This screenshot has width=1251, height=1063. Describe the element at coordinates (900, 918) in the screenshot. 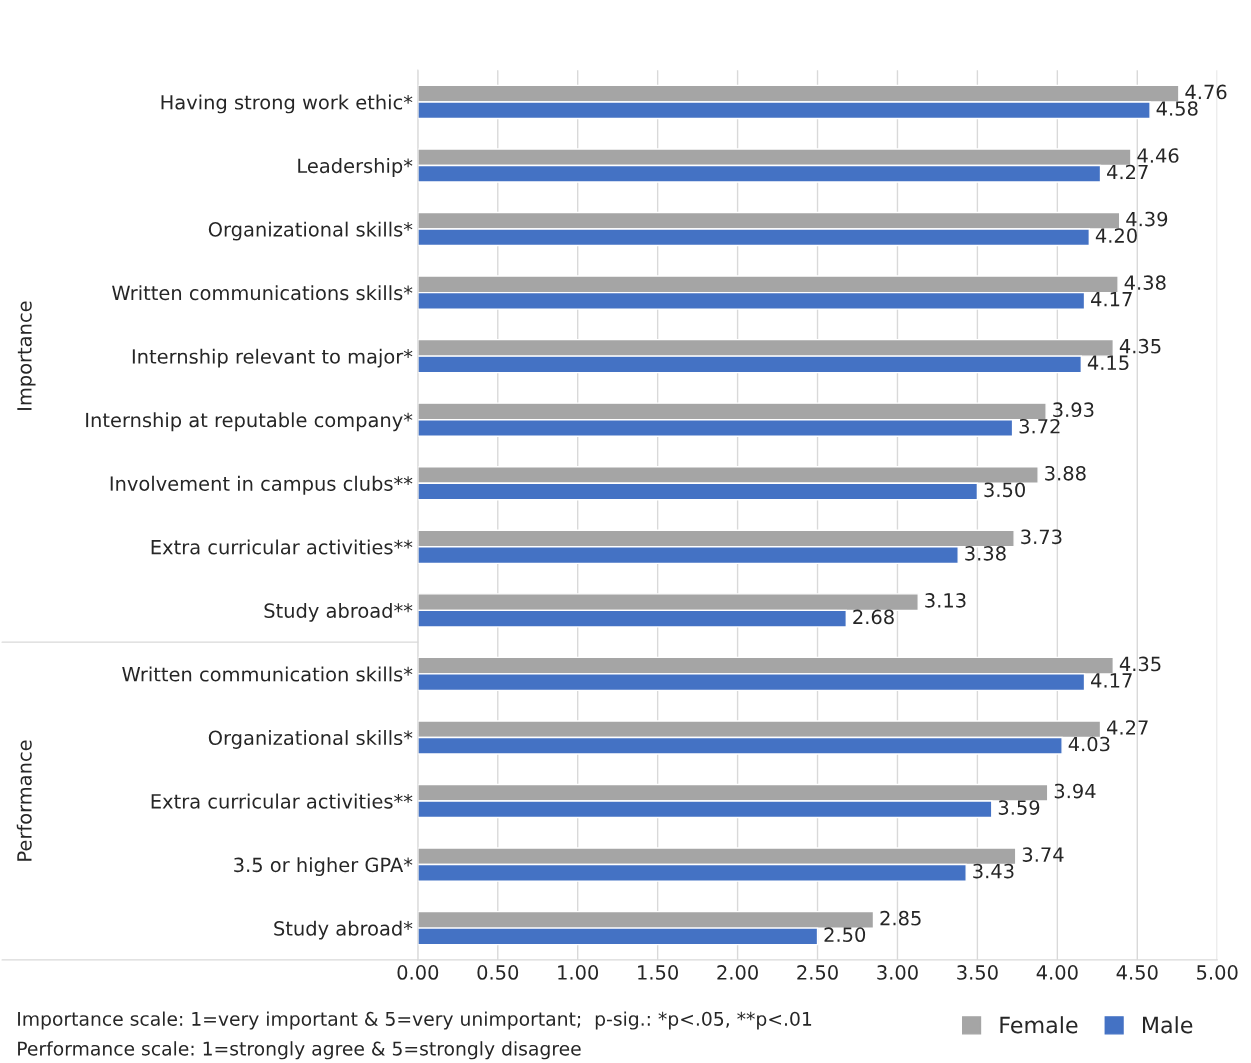

I see `data-label: 2.85` at that location.